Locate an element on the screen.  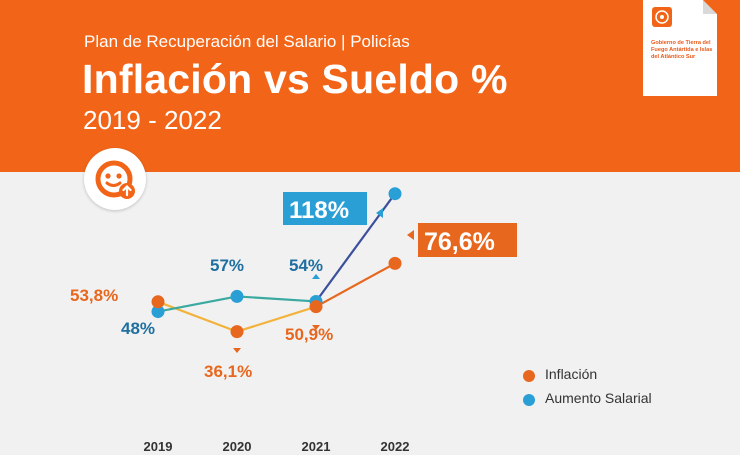
legend-dot-inflation is located at coordinates (529, 376).